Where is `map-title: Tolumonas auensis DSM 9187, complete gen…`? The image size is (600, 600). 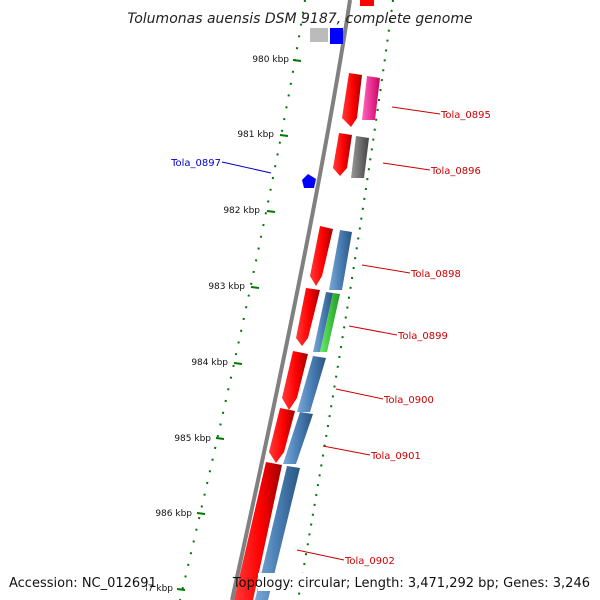 map-title: Tolumonas auensis DSM 9187, complete gen… is located at coordinates (299, 19).